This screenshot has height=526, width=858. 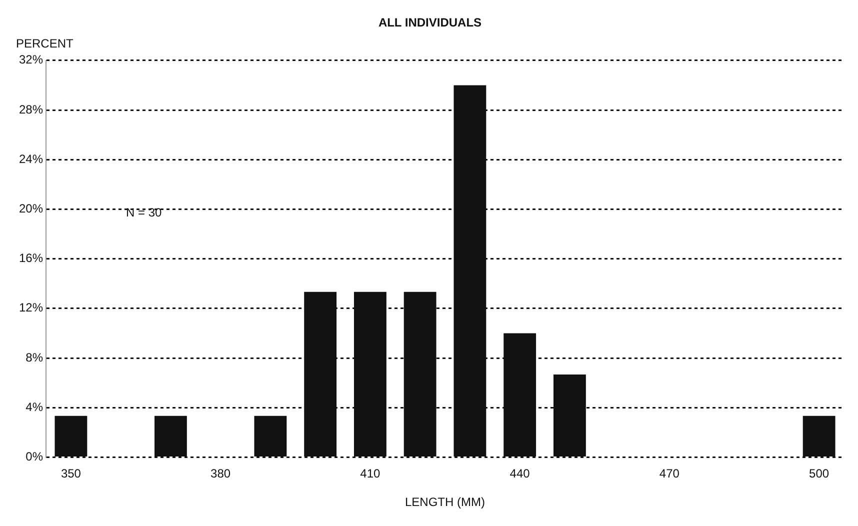 I want to click on y-tick-label: 28%, so click(x=31, y=109).